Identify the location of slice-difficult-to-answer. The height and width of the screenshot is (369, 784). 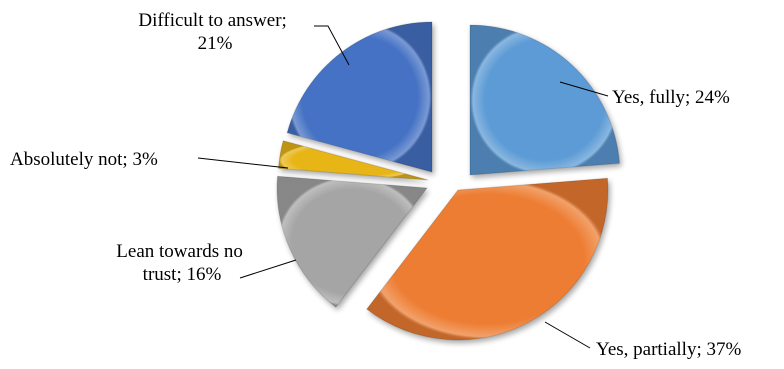
(359, 97).